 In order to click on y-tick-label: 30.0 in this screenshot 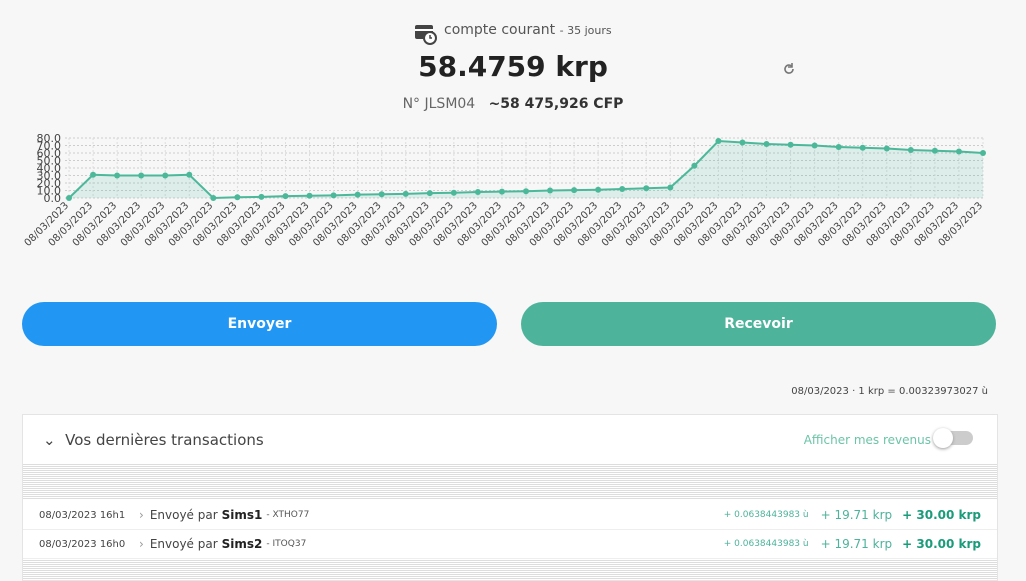, I will do `click(49, 176)`.